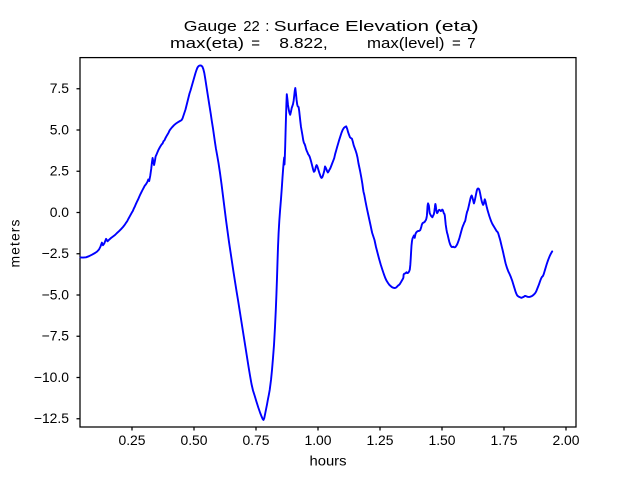 This screenshot has height=480, width=640. What do you see at coordinates (379, 440) in the screenshot?
I see `svg-text: 1.25` at bounding box center [379, 440].